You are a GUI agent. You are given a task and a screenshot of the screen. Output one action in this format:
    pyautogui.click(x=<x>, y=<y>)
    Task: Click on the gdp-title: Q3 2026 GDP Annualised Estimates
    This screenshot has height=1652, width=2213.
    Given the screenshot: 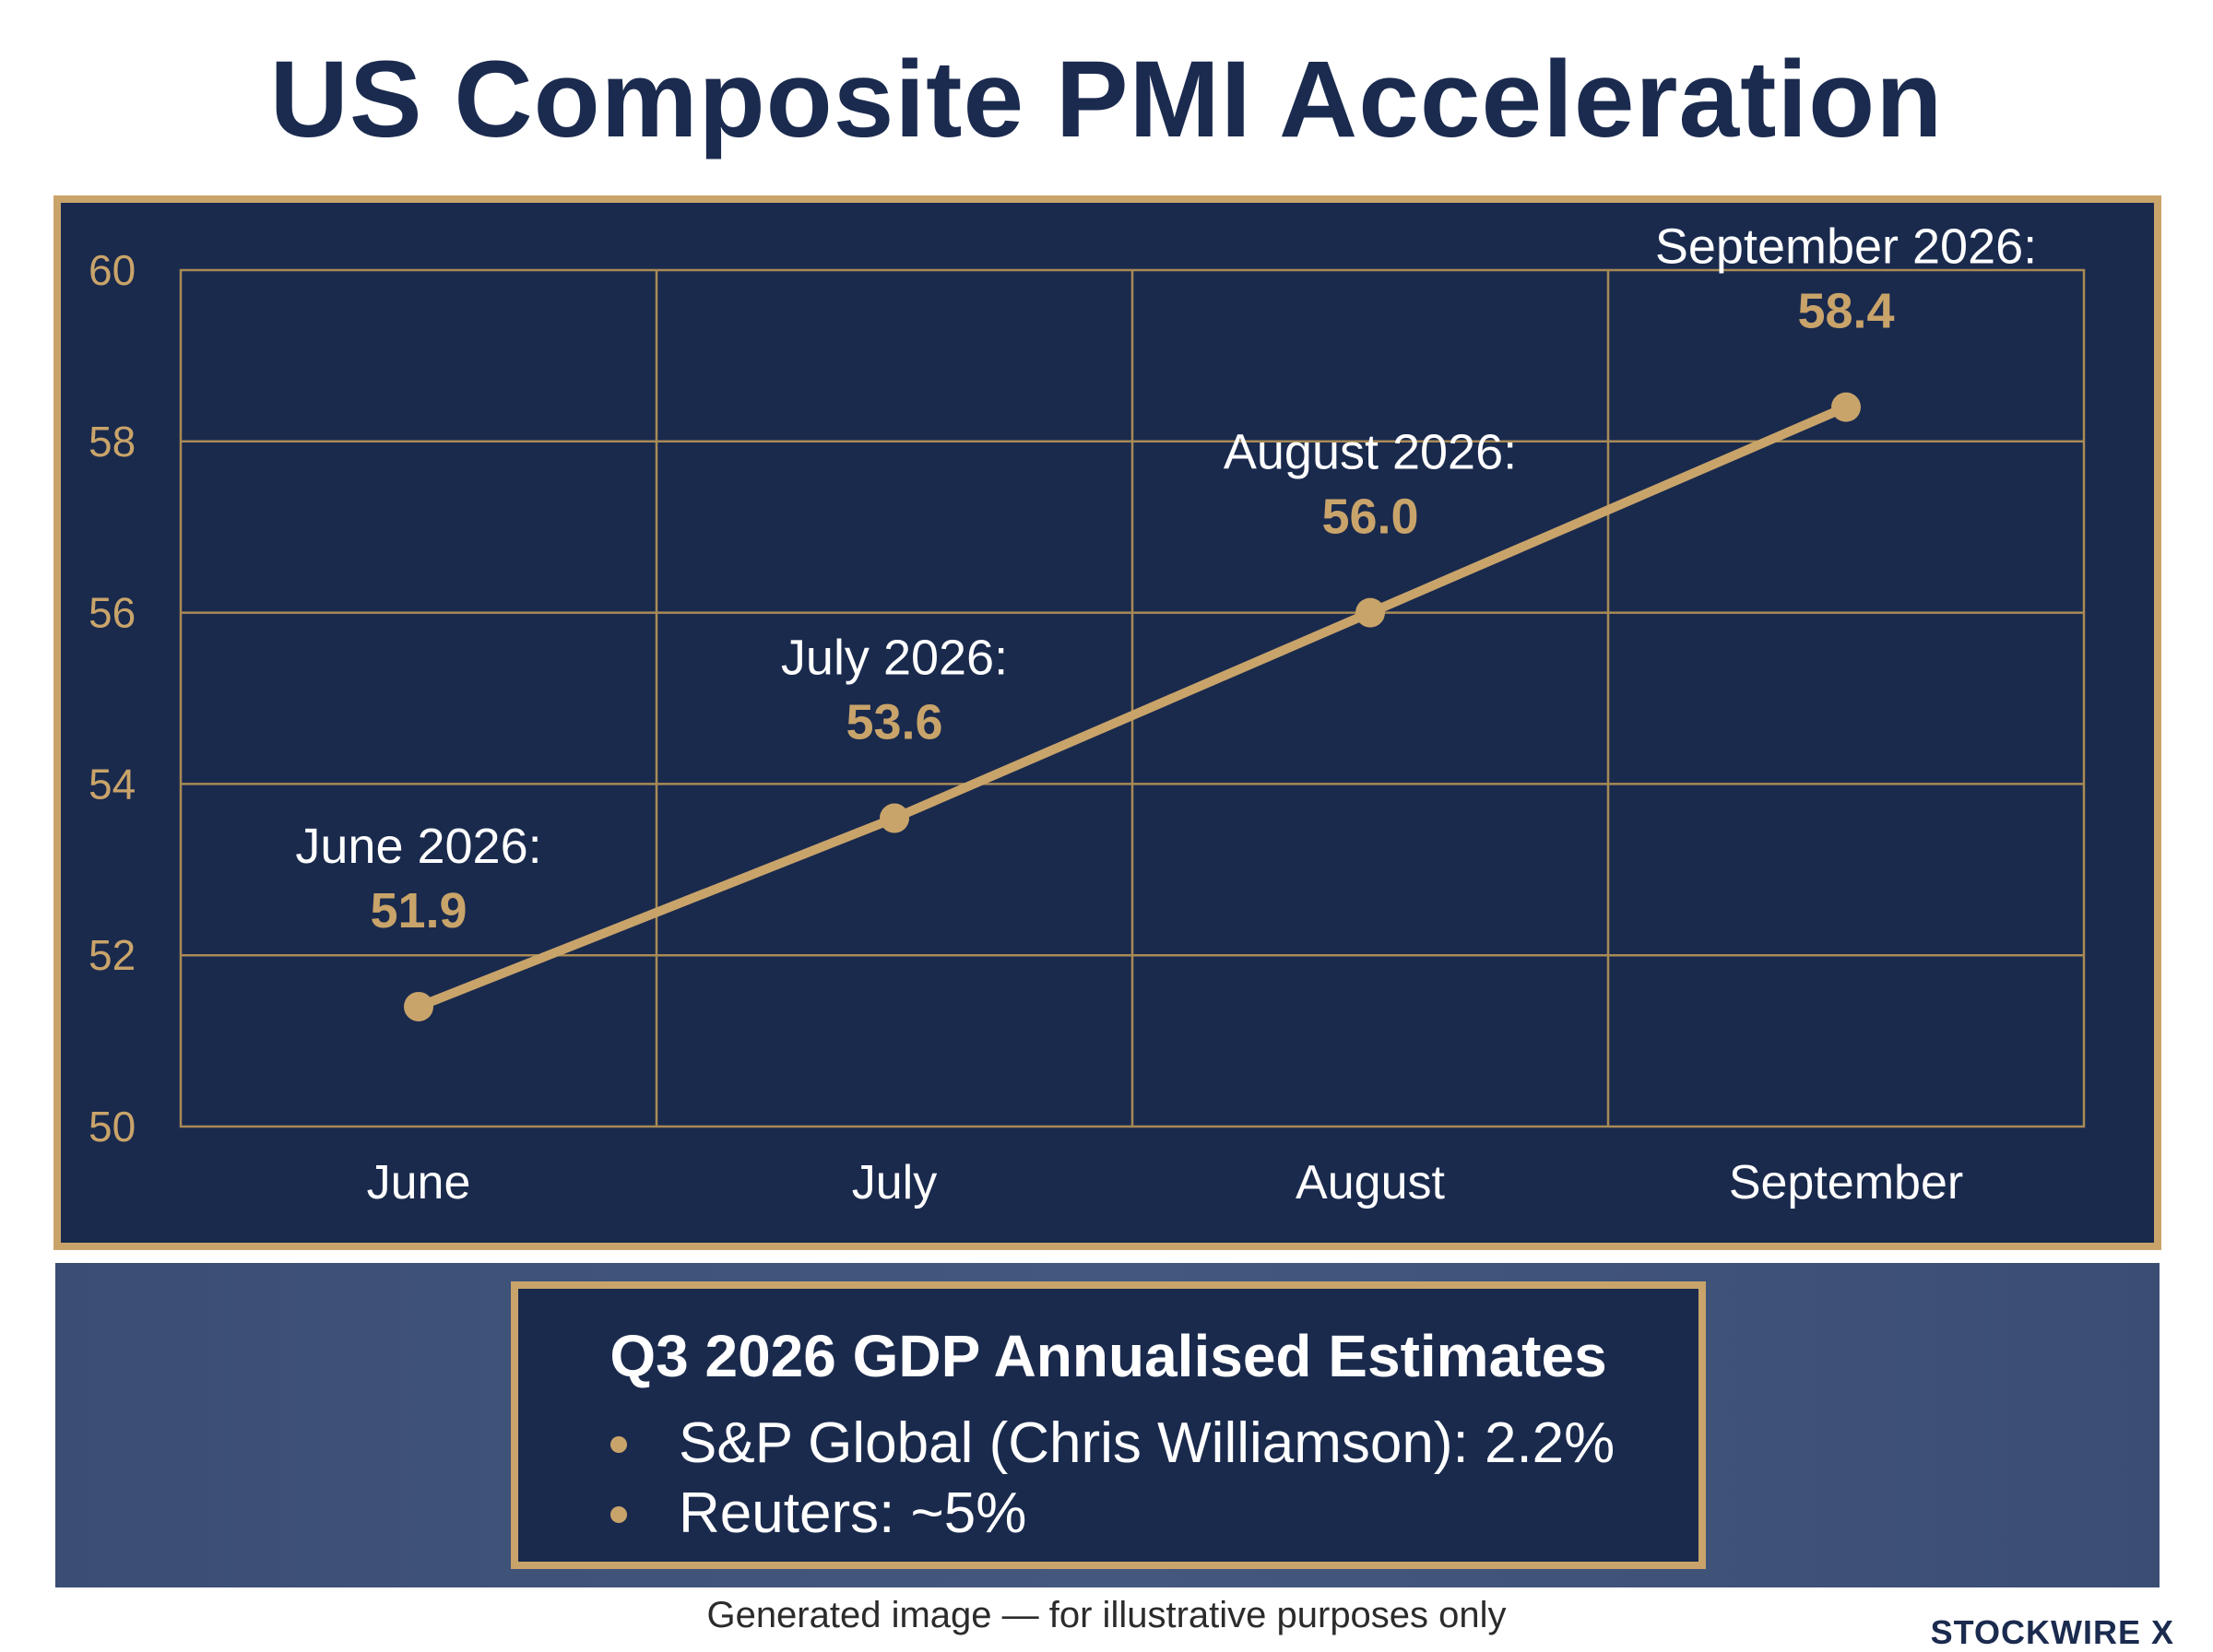 What is the action you would take?
    pyautogui.click(x=1108, y=1356)
    